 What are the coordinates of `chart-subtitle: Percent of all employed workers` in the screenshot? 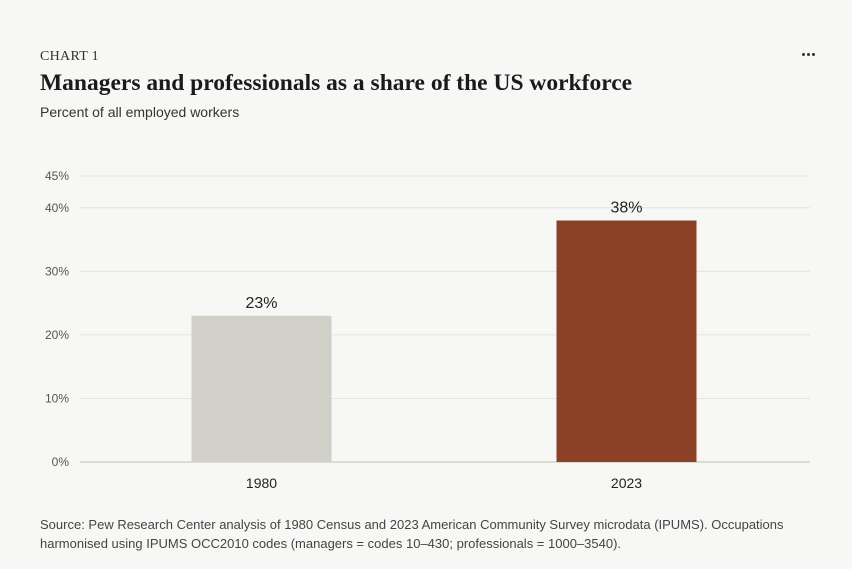 It's located at (140, 112).